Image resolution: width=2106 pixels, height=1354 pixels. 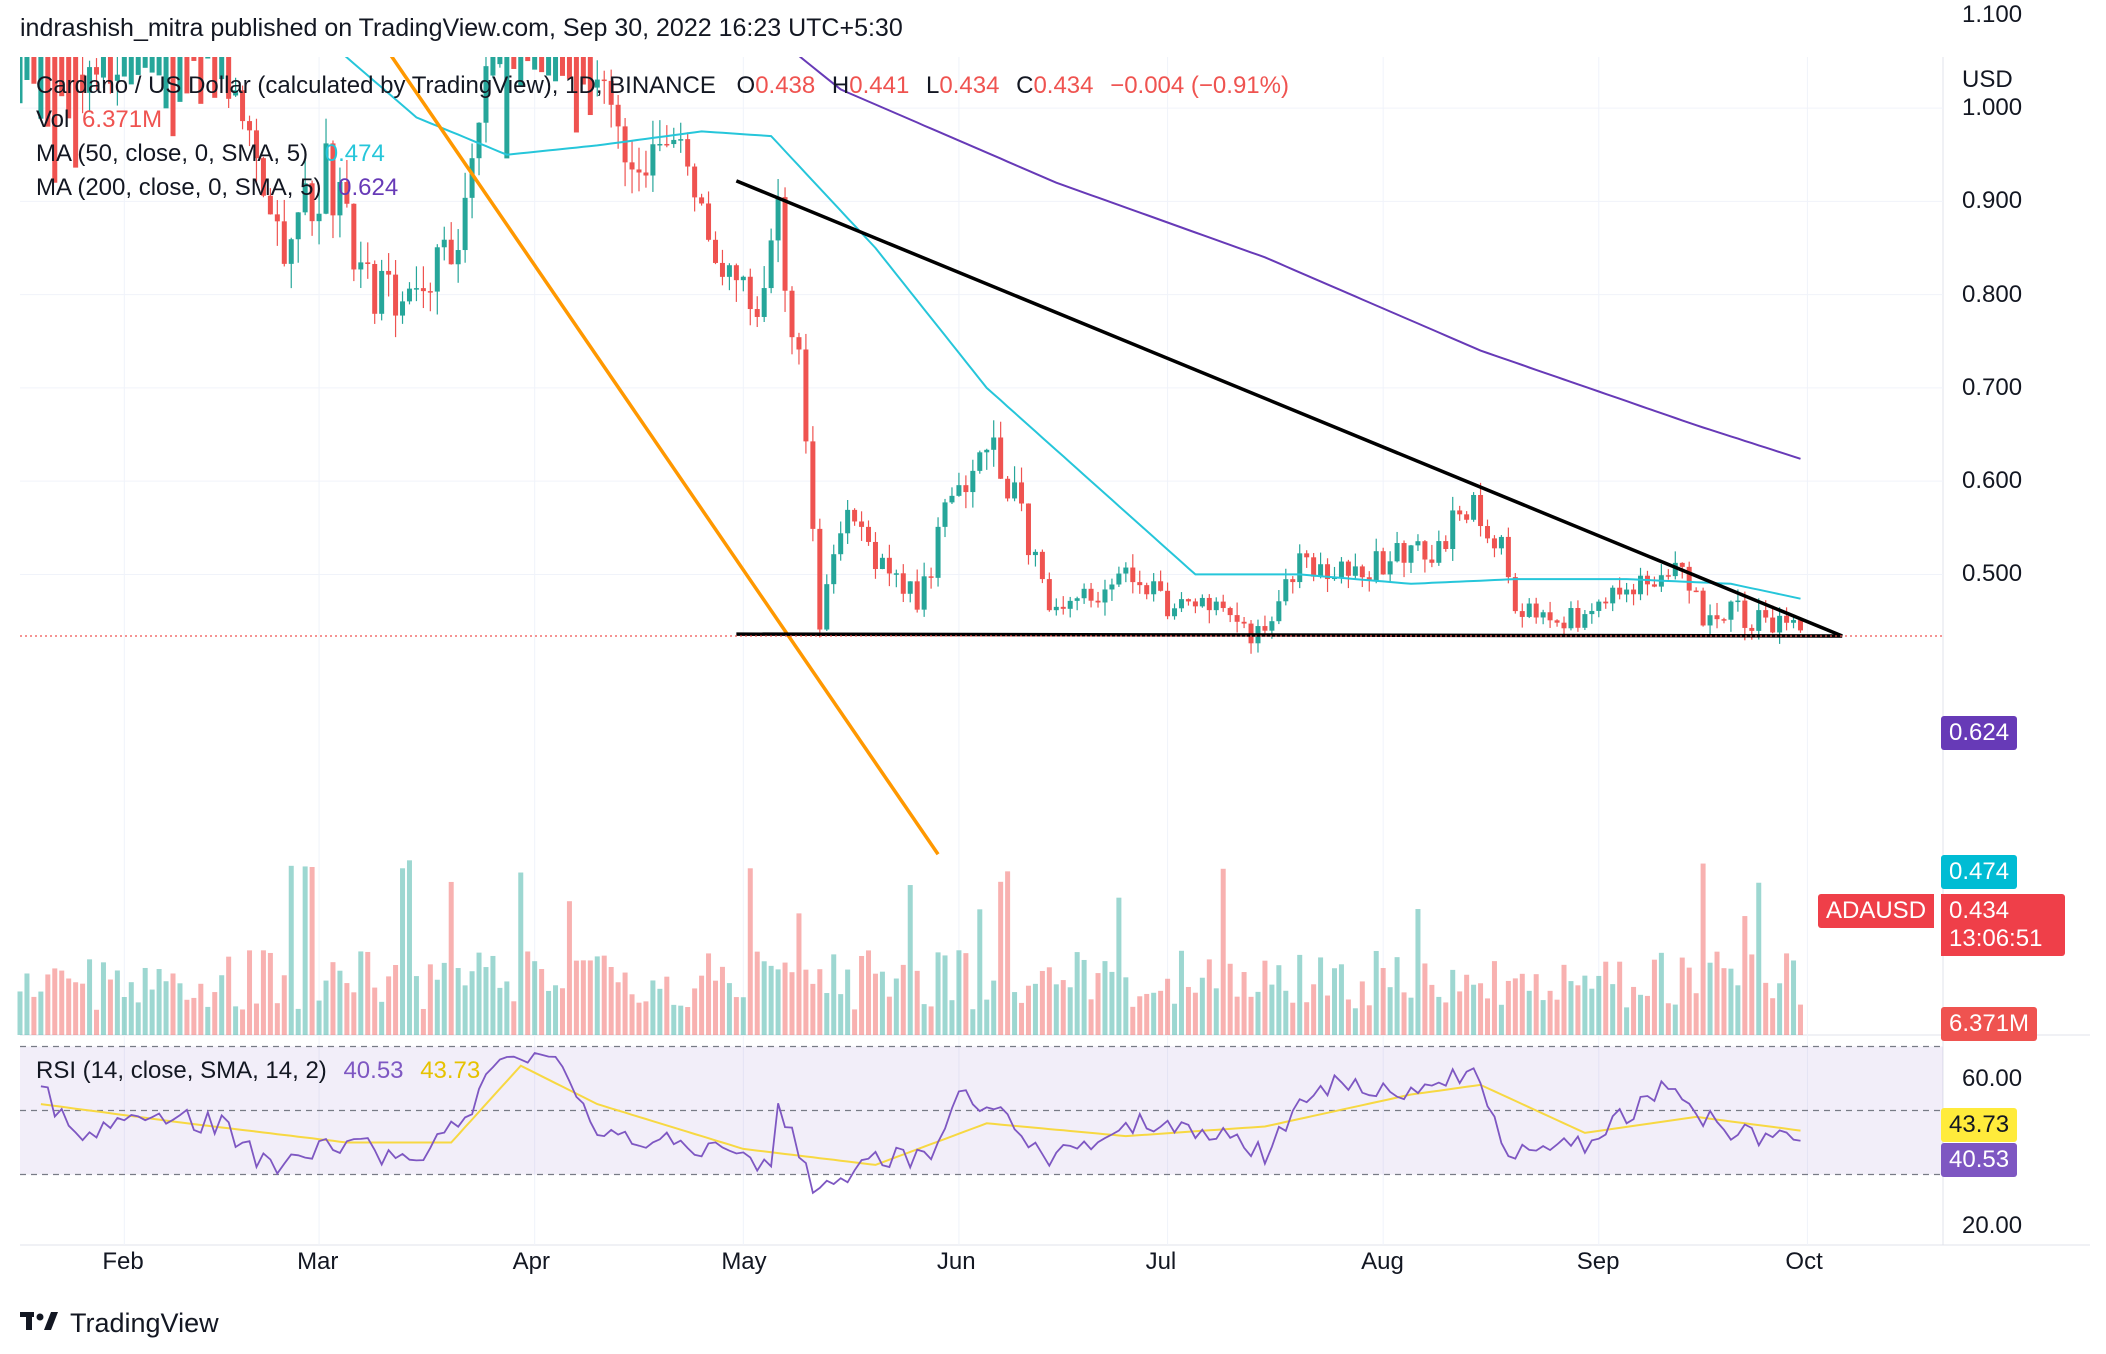 What do you see at coordinates (172, 153) in the screenshot?
I see `ma50-label: MA (50, close, 0, SMA, 5)` at bounding box center [172, 153].